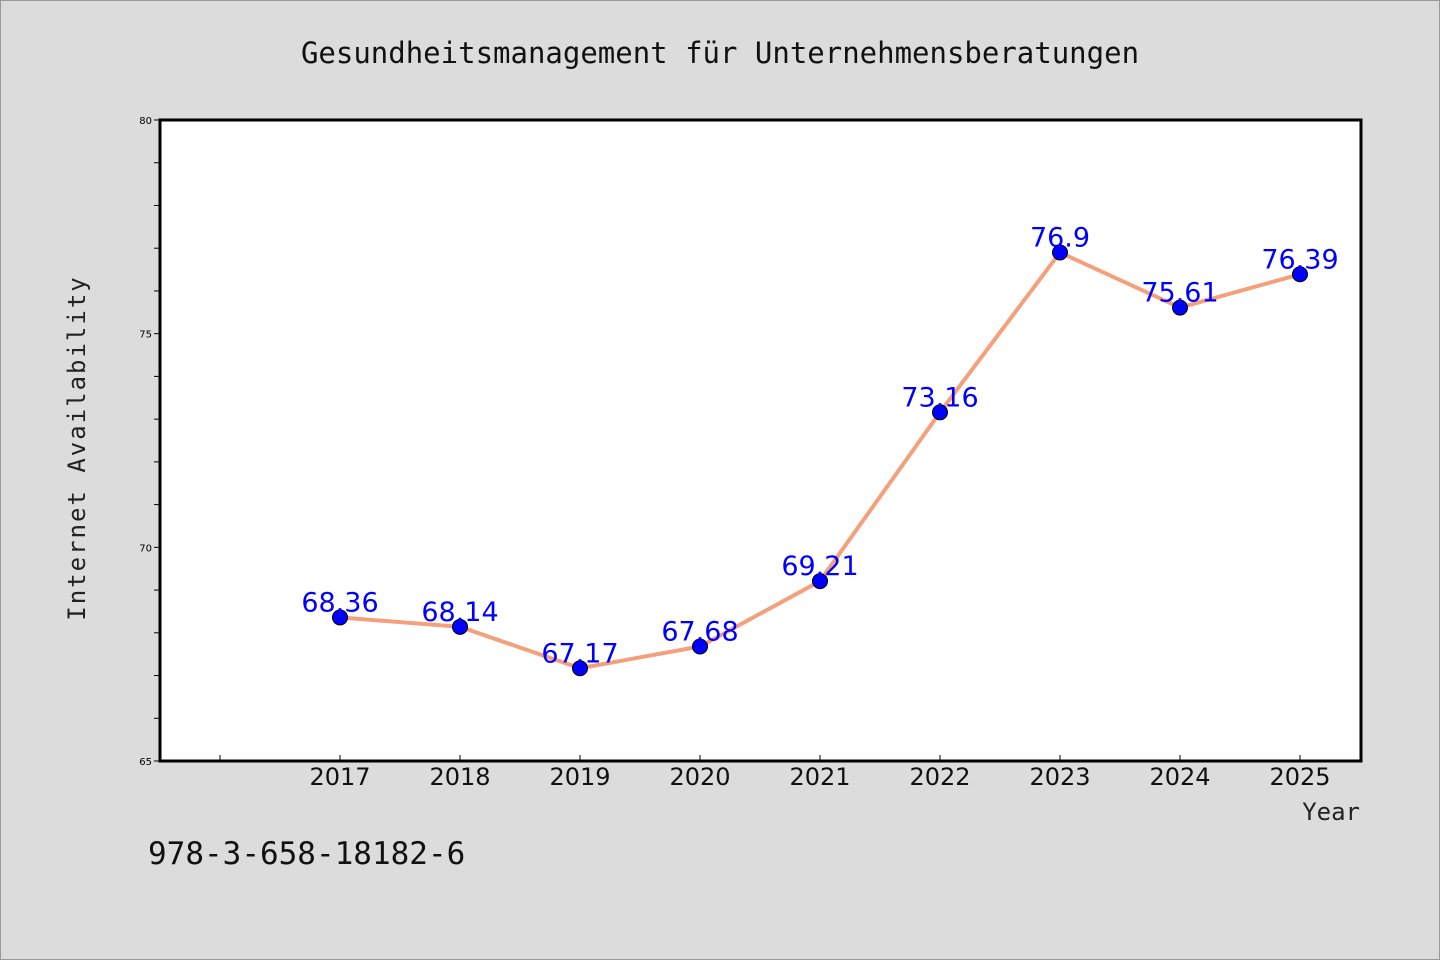  Describe the element at coordinates (699, 777) in the screenshot. I see `x-tick-label: 2020` at that location.